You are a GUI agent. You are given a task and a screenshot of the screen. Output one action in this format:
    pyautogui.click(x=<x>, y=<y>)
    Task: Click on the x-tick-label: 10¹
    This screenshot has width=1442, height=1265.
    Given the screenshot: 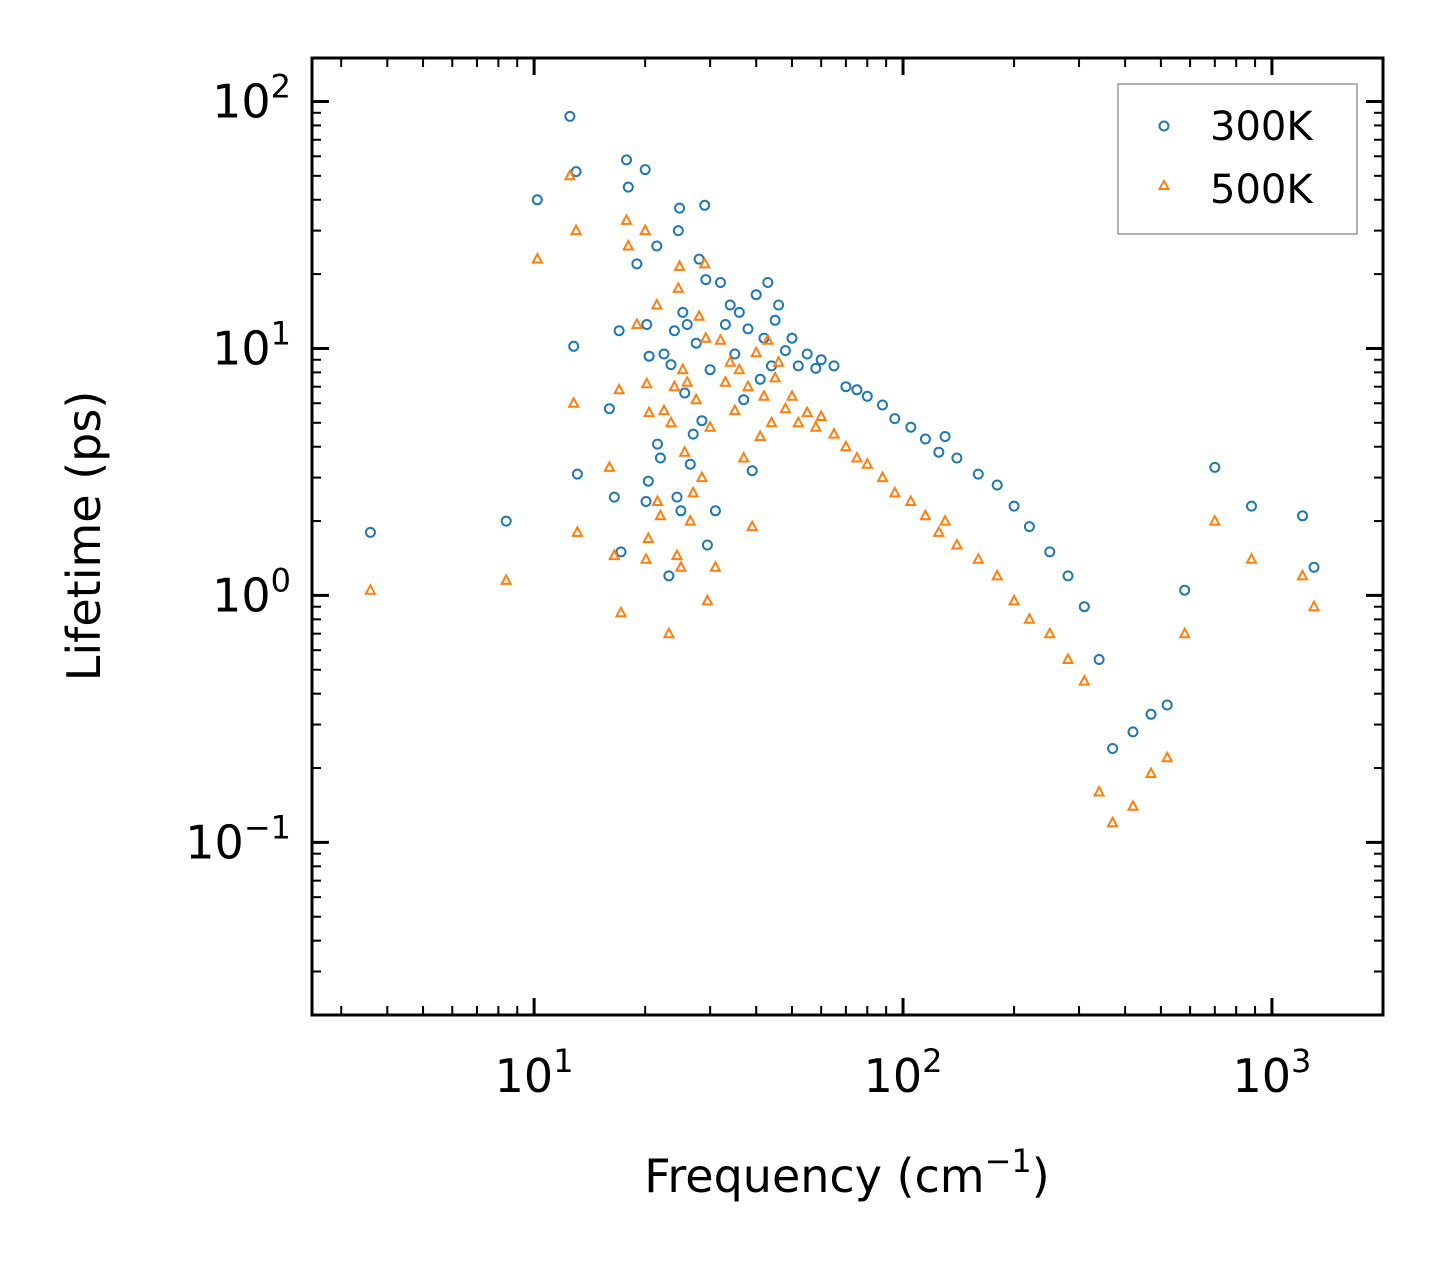 What is the action you would take?
    pyautogui.click(x=534, y=1072)
    